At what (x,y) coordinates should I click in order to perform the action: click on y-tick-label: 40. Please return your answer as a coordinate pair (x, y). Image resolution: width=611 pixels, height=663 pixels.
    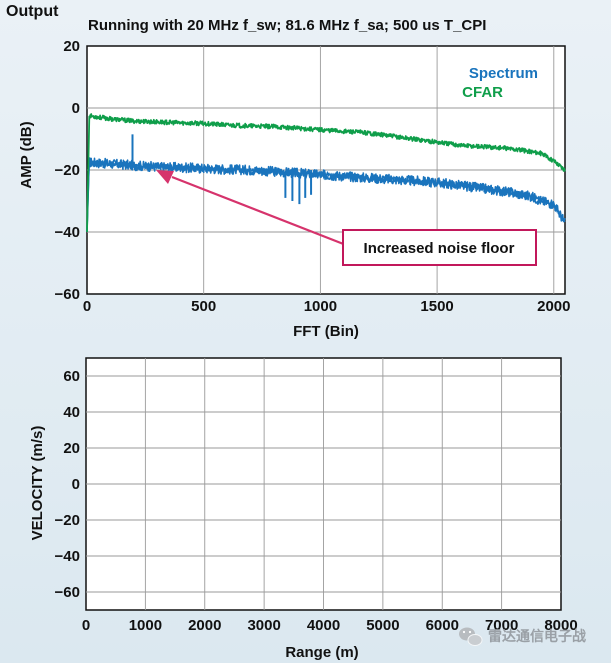
    Looking at the image, I should click on (71, 412).